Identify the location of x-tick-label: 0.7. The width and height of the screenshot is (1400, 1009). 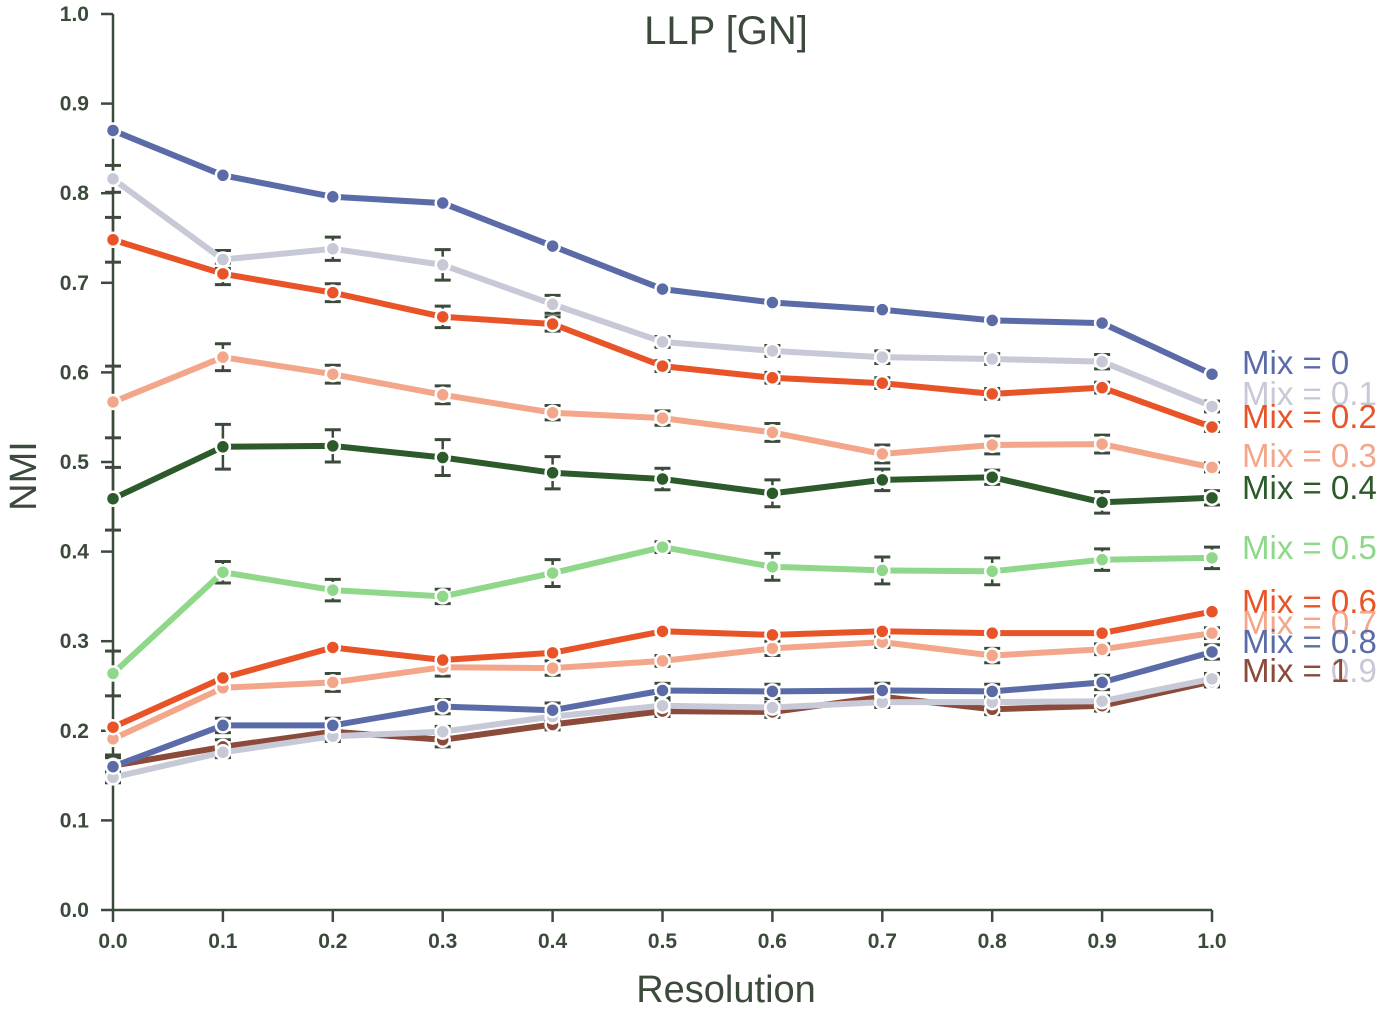
(882, 941).